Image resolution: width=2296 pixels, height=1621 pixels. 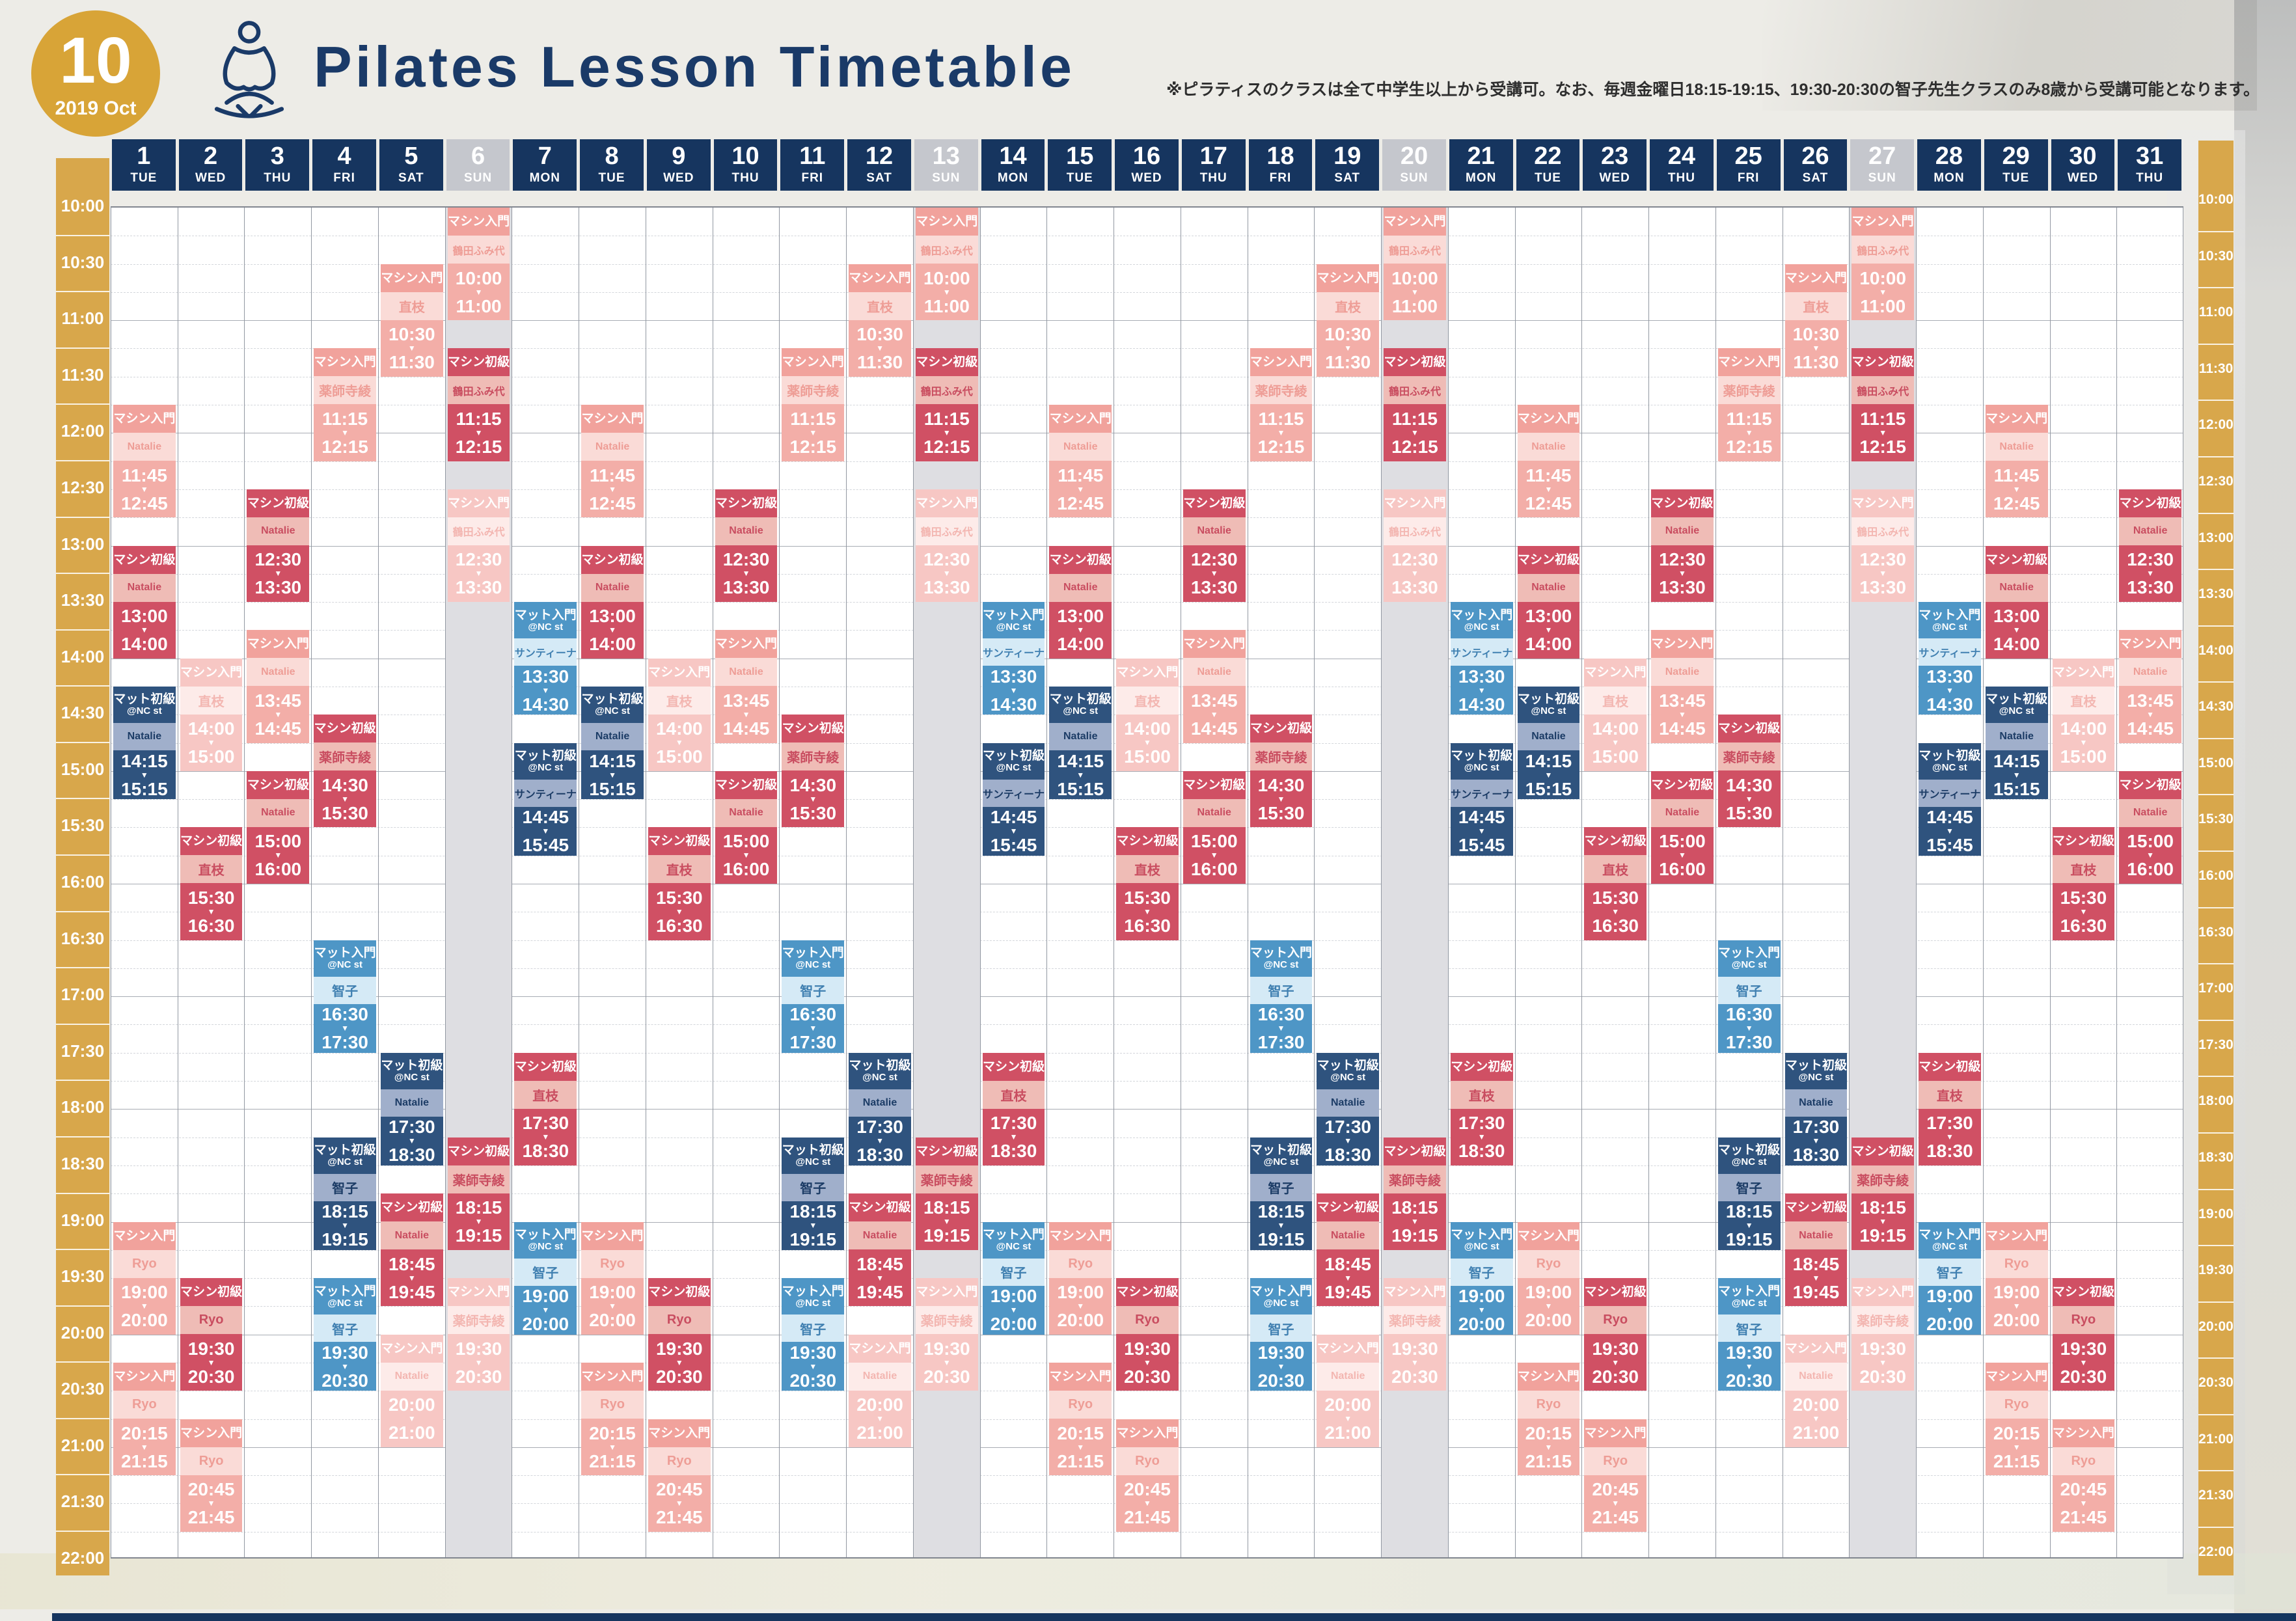 I want to click on lesson-time: 20:45 ▼ 21:45, so click(x=1616, y=1503).